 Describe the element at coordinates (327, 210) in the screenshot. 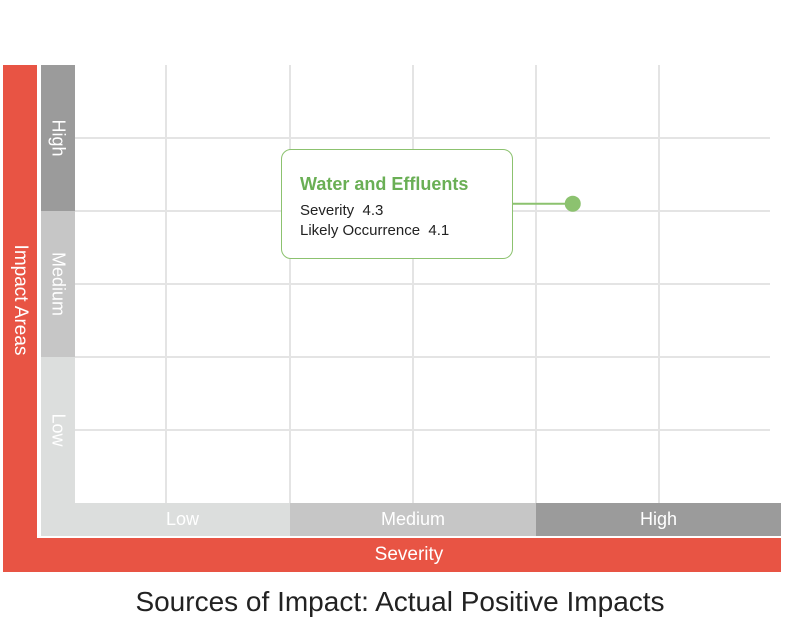

I see `tooltip-severity-label: Severity` at that location.